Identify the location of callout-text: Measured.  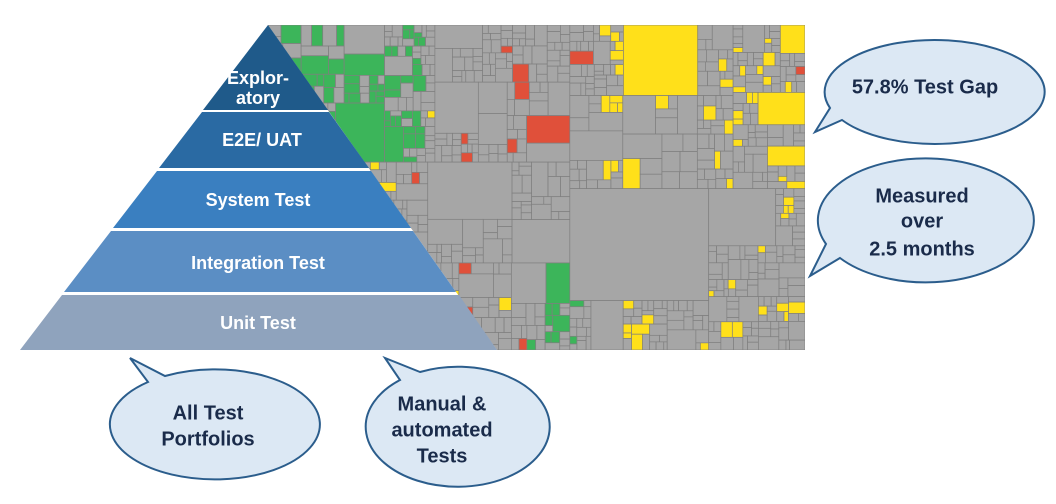
(921, 196).